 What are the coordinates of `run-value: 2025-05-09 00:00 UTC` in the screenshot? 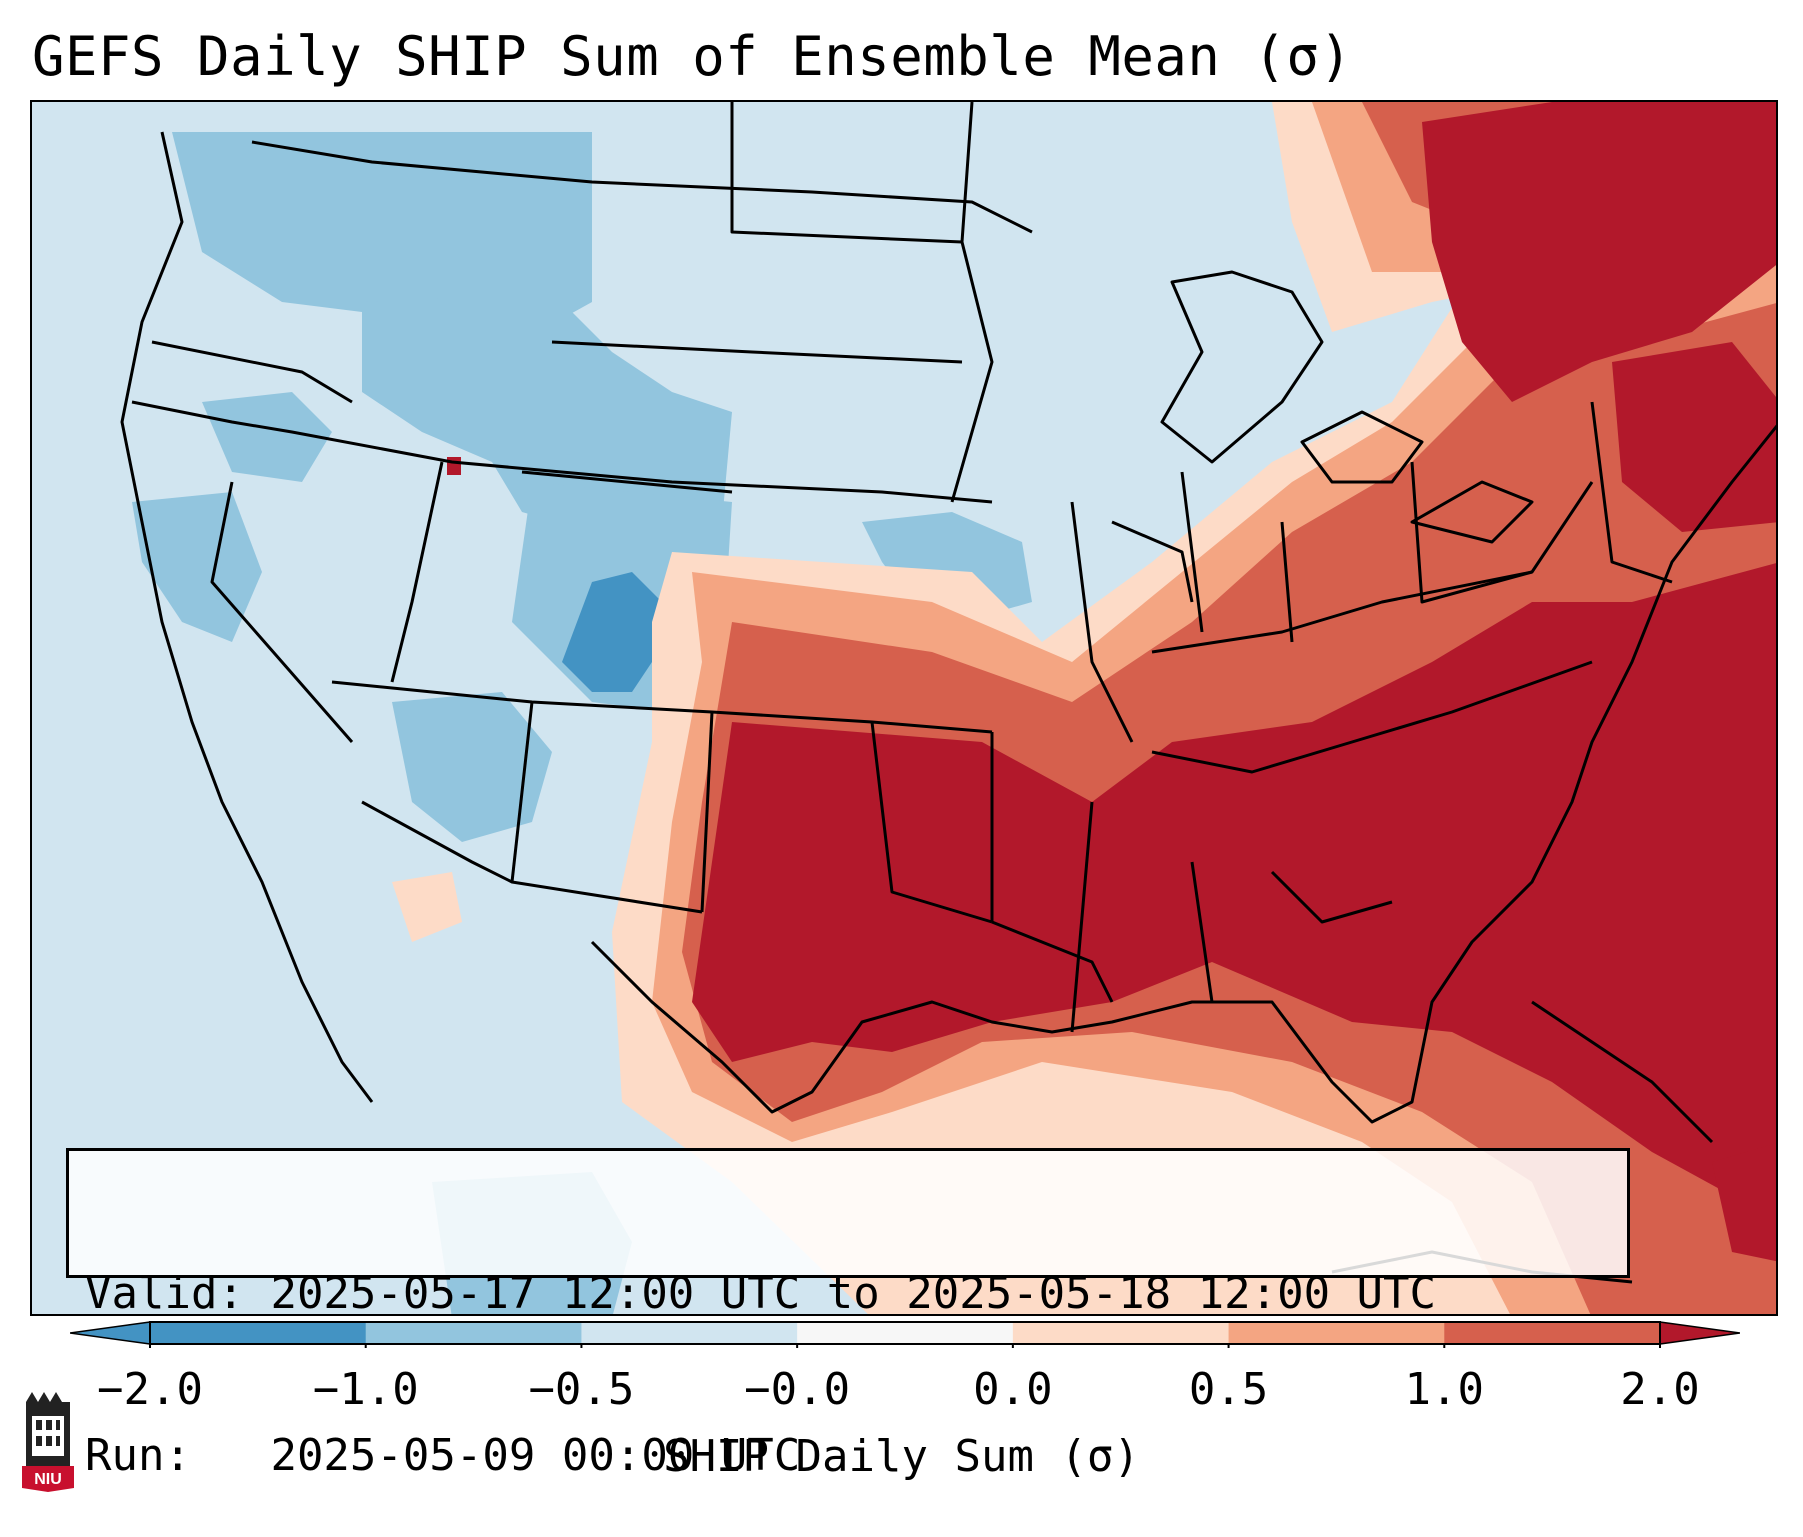 It's located at (535, 1455).